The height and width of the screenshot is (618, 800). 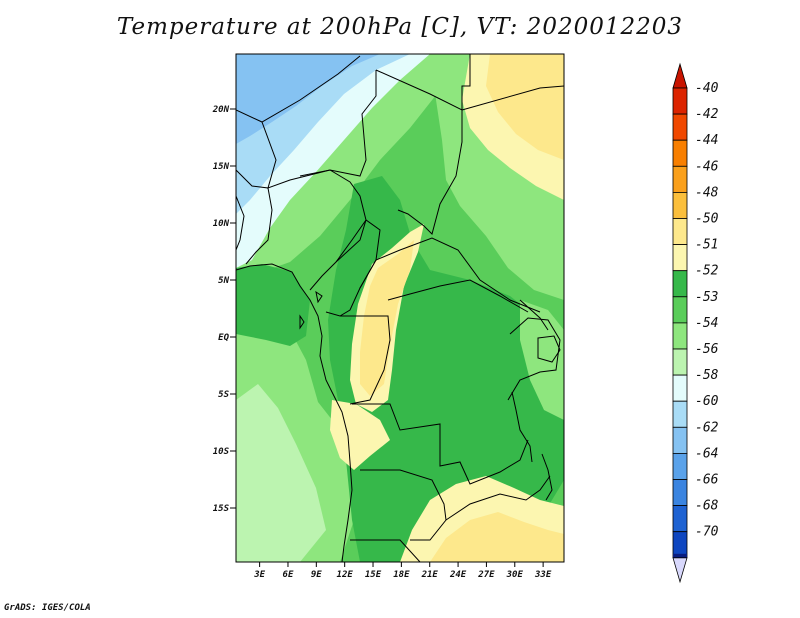 I want to click on lat-label: 10N, so click(x=221, y=224).